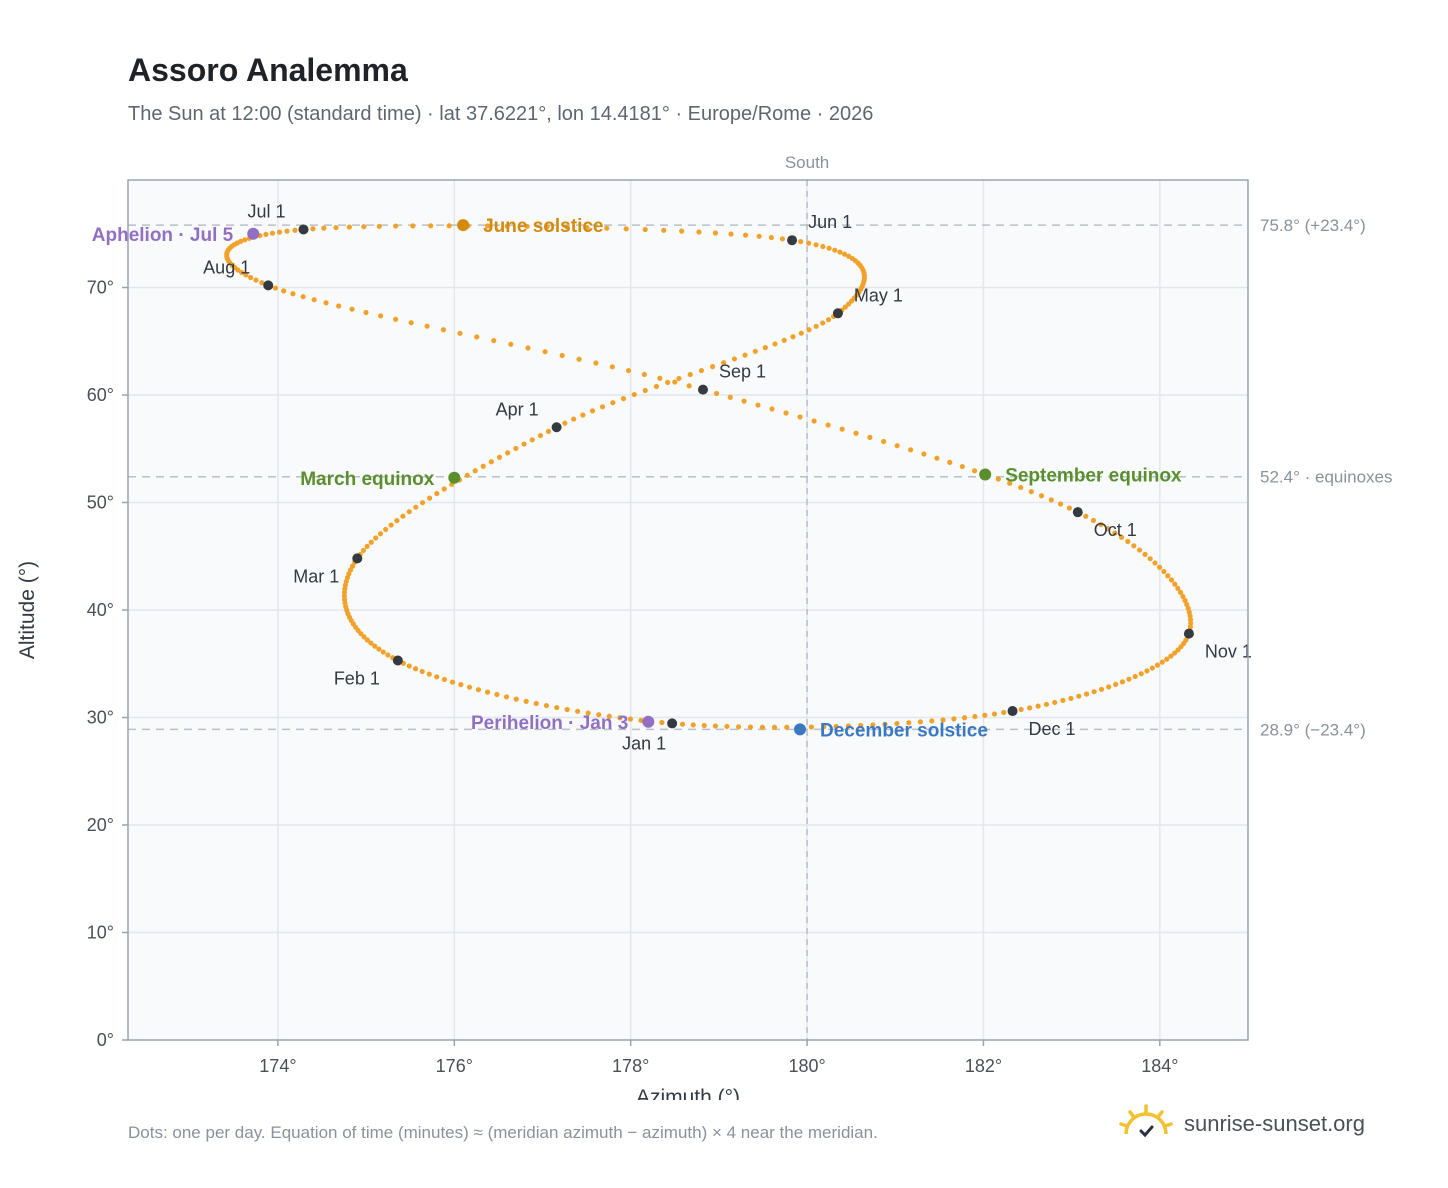 This screenshot has width=1448, height=1188. What do you see at coordinates (1241, 1124) in the screenshot?
I see `brand-logo: sunrise-sunset.org` at bounding box center [1241, 1124].